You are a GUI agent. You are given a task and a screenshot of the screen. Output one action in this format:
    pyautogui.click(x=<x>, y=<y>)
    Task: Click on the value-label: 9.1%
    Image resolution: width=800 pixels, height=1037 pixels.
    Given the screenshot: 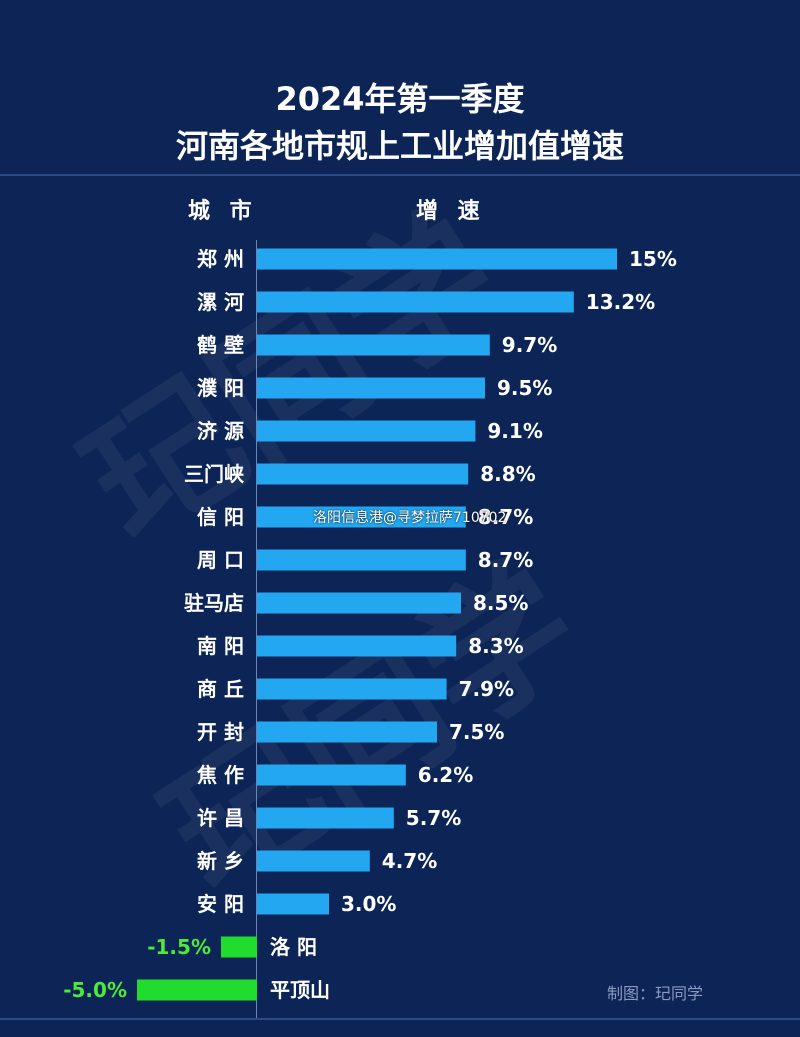 What is the action you would take?
    pyautogui.click(x=514, y=431)
    